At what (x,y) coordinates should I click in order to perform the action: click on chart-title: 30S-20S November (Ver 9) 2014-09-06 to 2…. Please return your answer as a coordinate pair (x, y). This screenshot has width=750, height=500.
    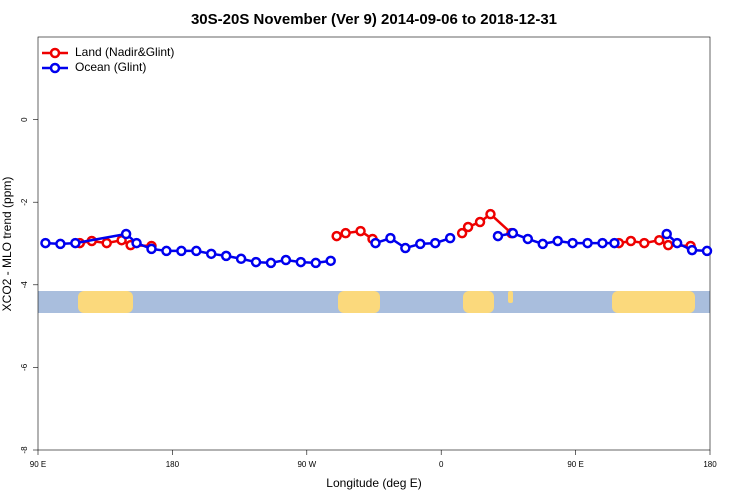
    Looking at the image, I should click on (374, 19).